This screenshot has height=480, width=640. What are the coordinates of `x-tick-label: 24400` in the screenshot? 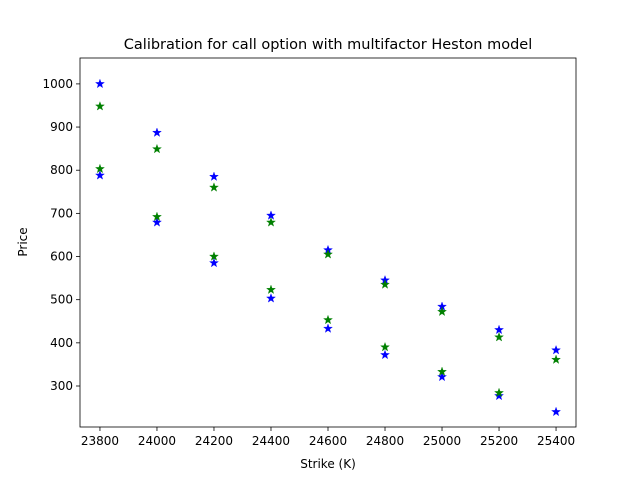 It's located at (271, 441).